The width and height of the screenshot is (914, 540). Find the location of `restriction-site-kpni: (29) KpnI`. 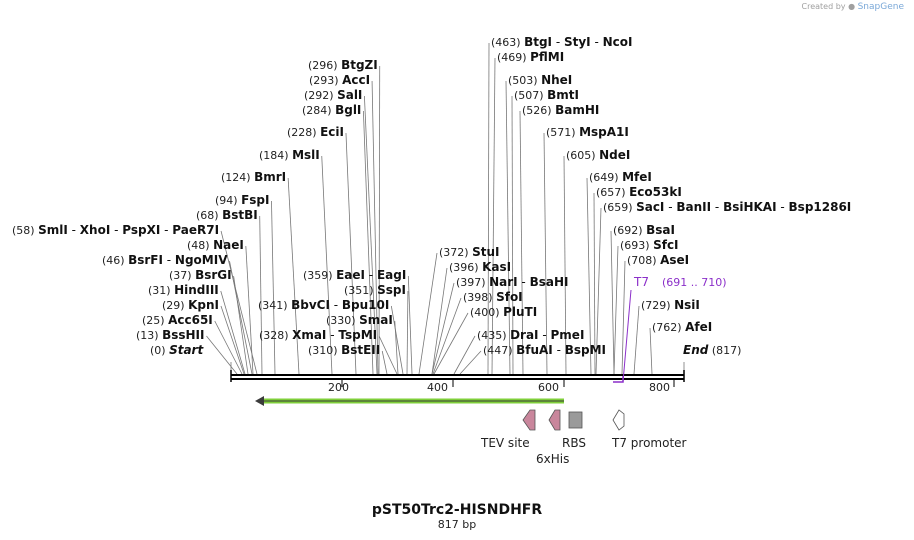

restriction-site-kpni: (29) KpnI is located at coordinates (190, 305).